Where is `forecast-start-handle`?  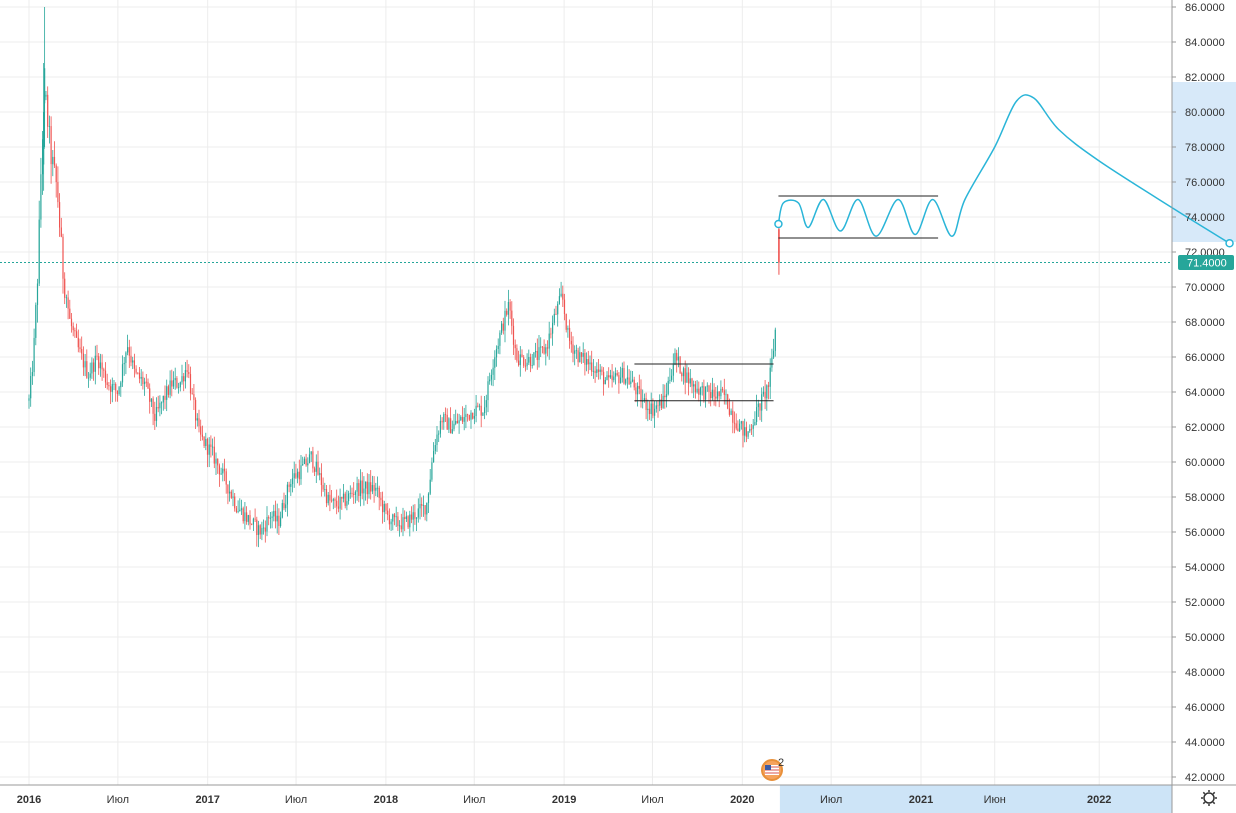
forecast-start-handle is located at coordinates (778, 224).